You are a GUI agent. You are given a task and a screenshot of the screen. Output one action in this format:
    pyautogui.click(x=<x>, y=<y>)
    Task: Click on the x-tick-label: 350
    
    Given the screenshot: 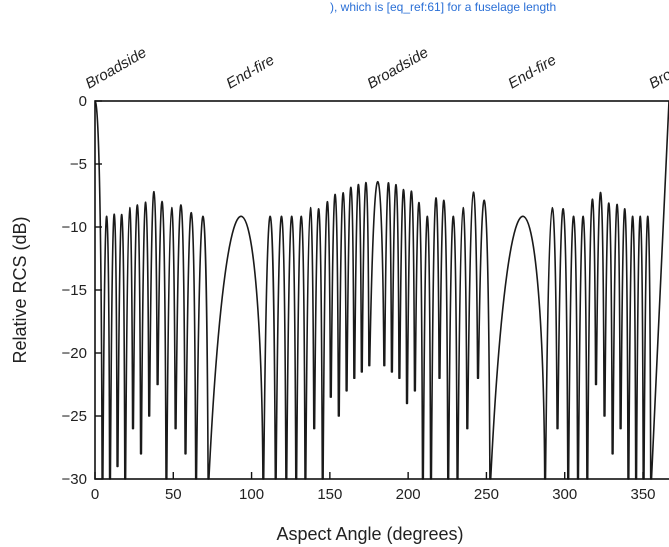 What is the action you would take?
    pyautogui.click(x=642, y=494)
    